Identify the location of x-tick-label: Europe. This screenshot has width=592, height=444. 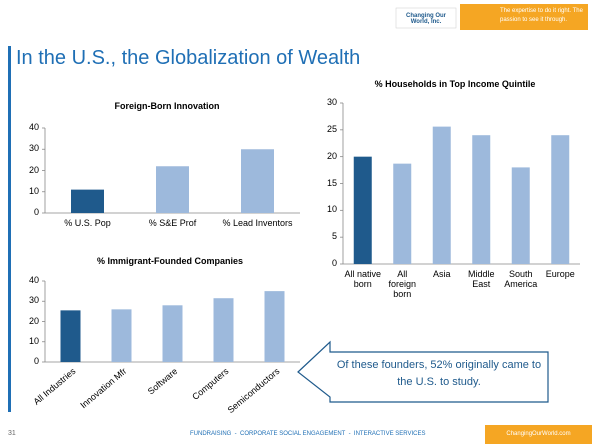
(560, 274).